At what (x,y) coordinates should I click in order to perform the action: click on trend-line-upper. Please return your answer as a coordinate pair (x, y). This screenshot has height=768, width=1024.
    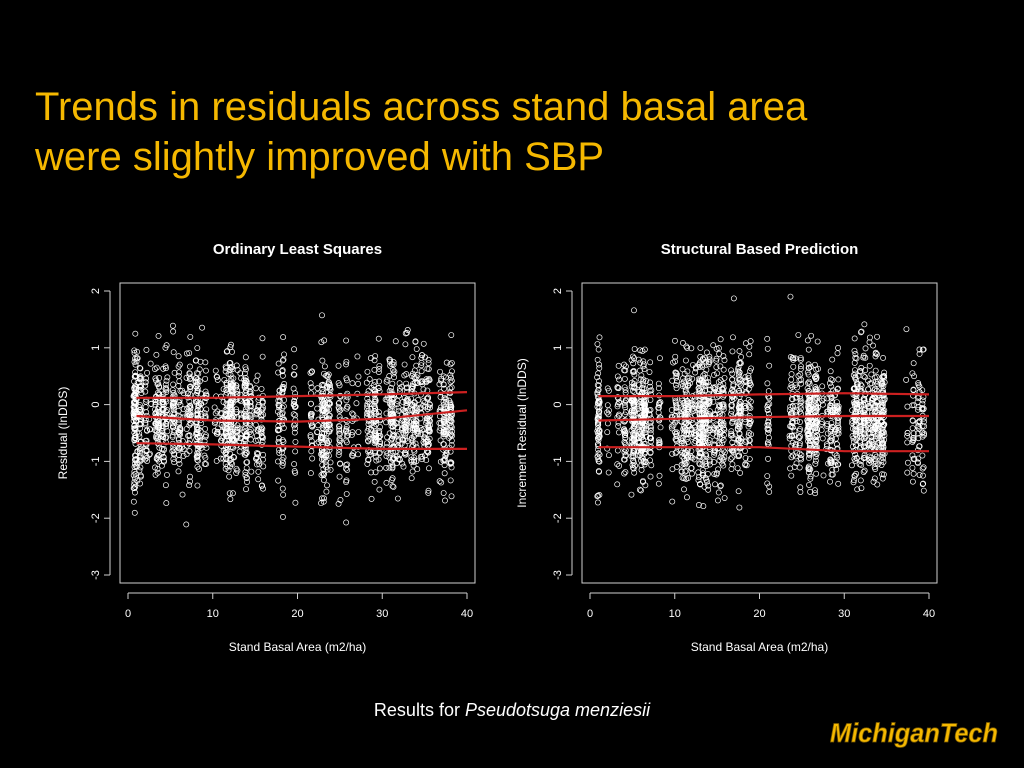
    Looking at the image, I should click on (302, 395).